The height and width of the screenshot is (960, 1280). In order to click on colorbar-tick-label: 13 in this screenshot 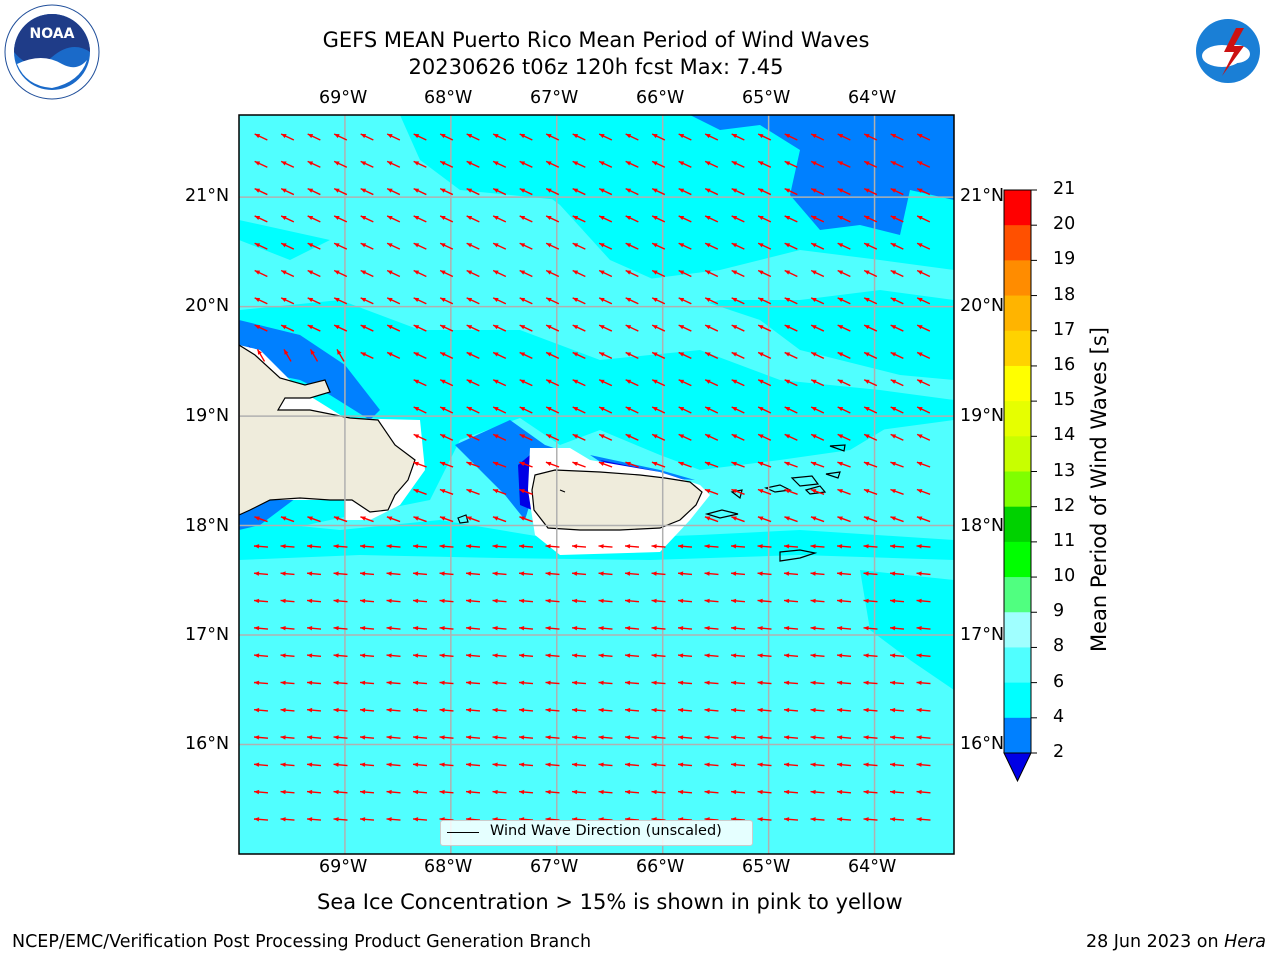, I will do `click(1064, 470)`.